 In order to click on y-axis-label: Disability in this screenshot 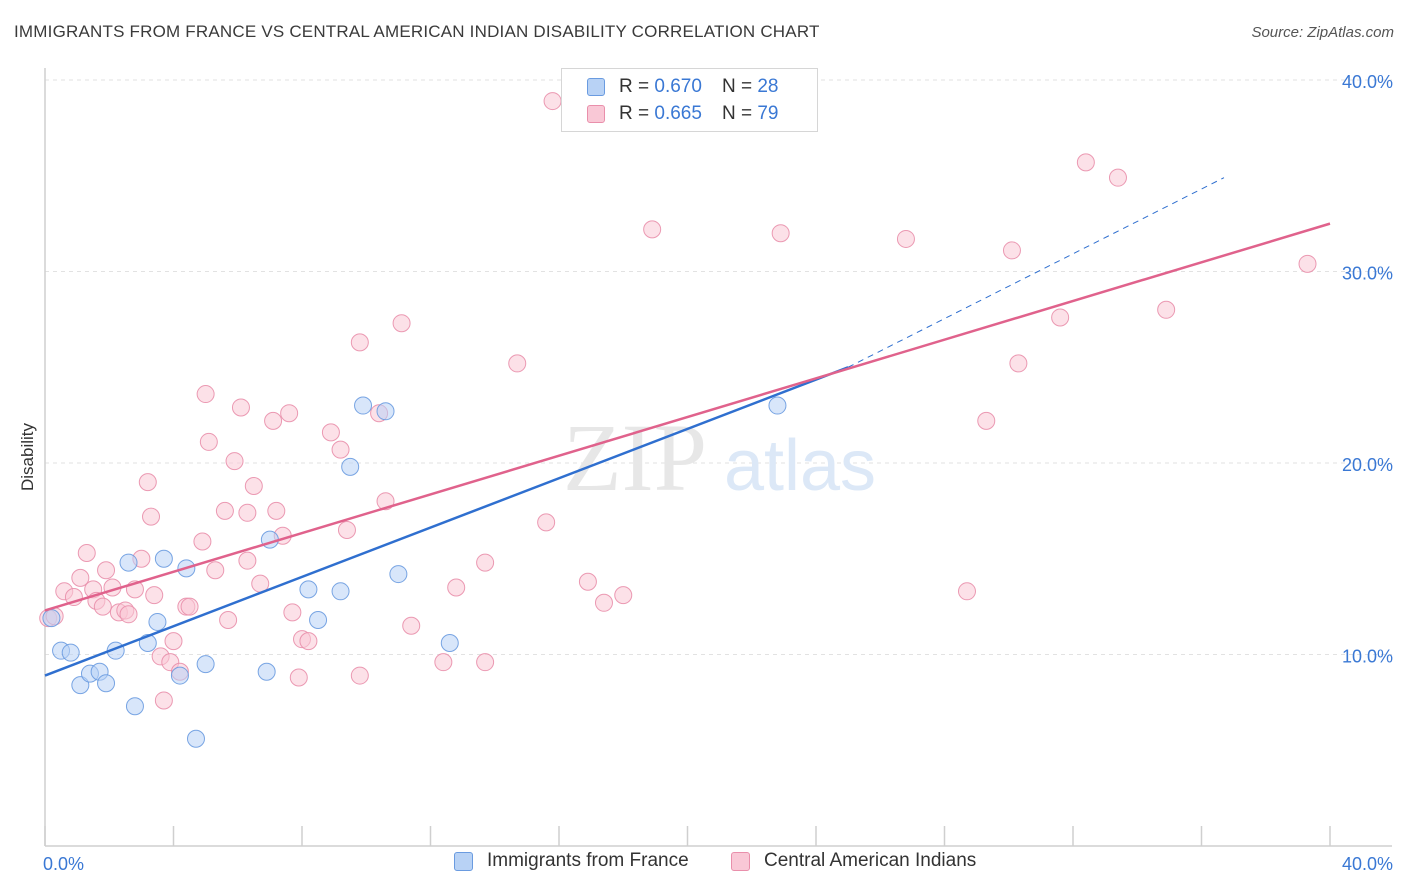, I will do `click(27, 456)`.